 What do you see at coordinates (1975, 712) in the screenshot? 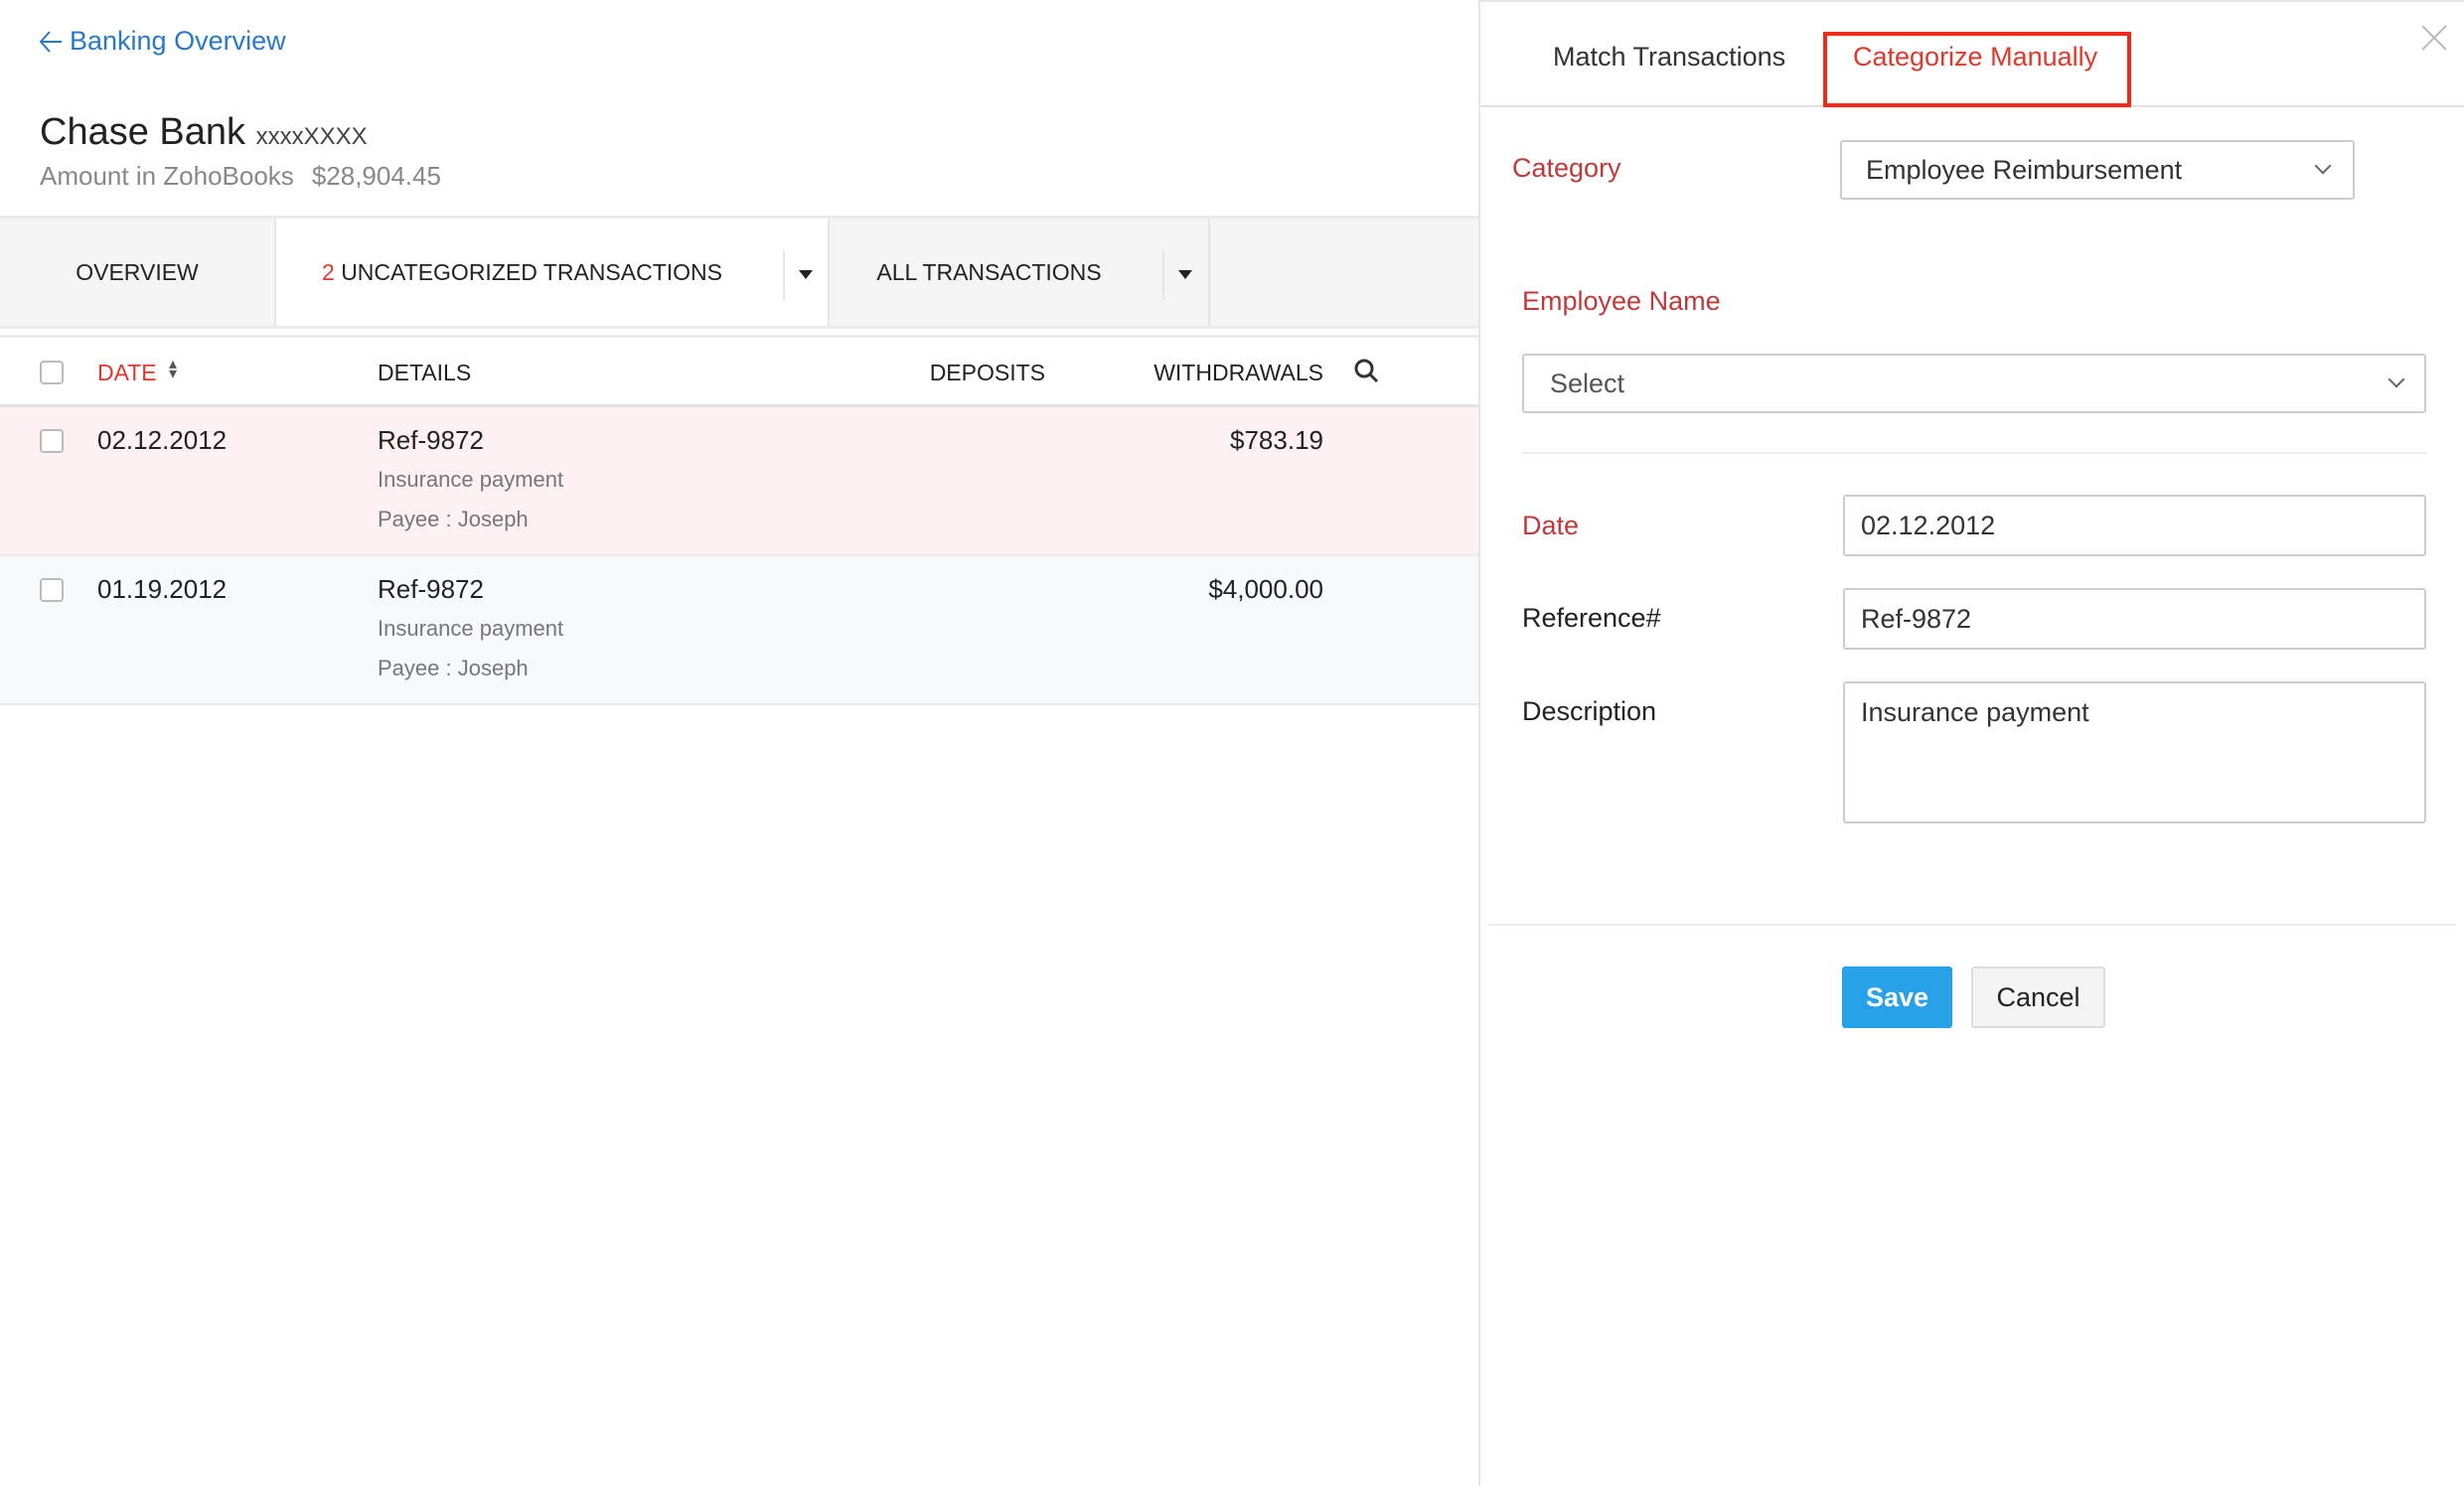
I see `description-value: Insurance payment` at bounding box center [1975, 712].